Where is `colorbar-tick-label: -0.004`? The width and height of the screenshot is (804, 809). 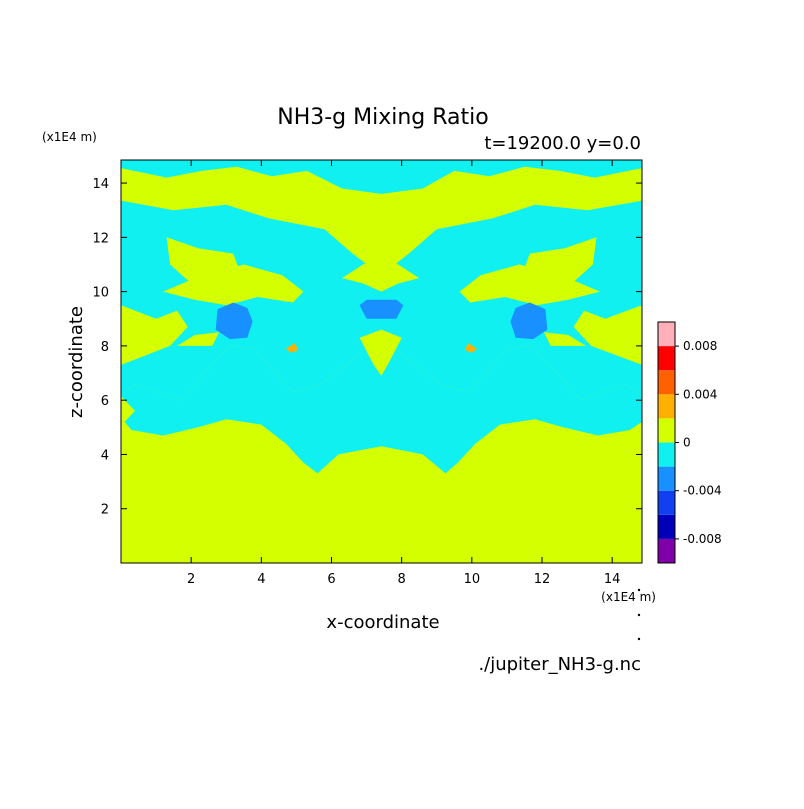
colorbar-tick-label: -0.004 is located at coordinates (702, 491).